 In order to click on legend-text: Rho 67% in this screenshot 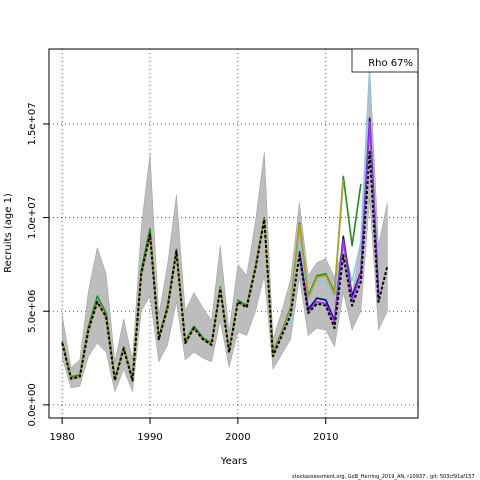, I will do `click(390, 63)`.